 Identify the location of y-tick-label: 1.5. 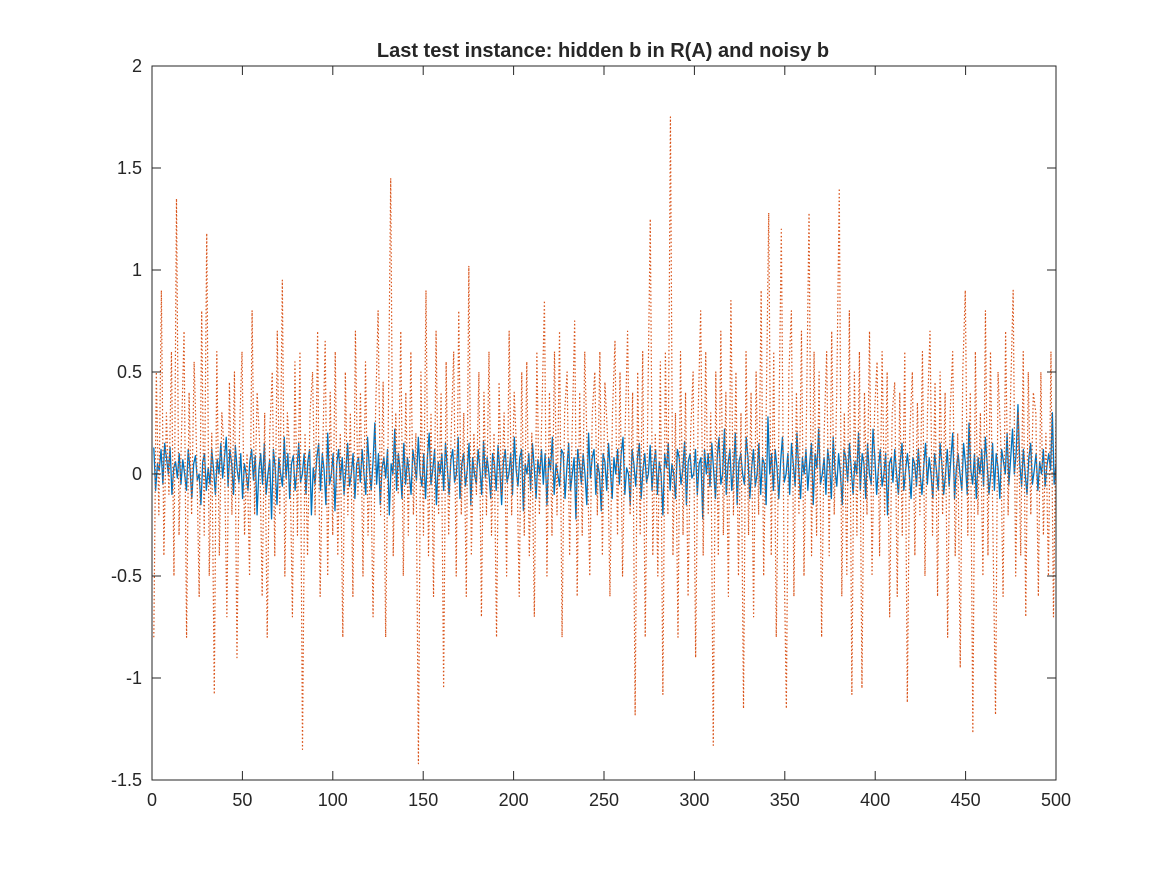
(129, 168).